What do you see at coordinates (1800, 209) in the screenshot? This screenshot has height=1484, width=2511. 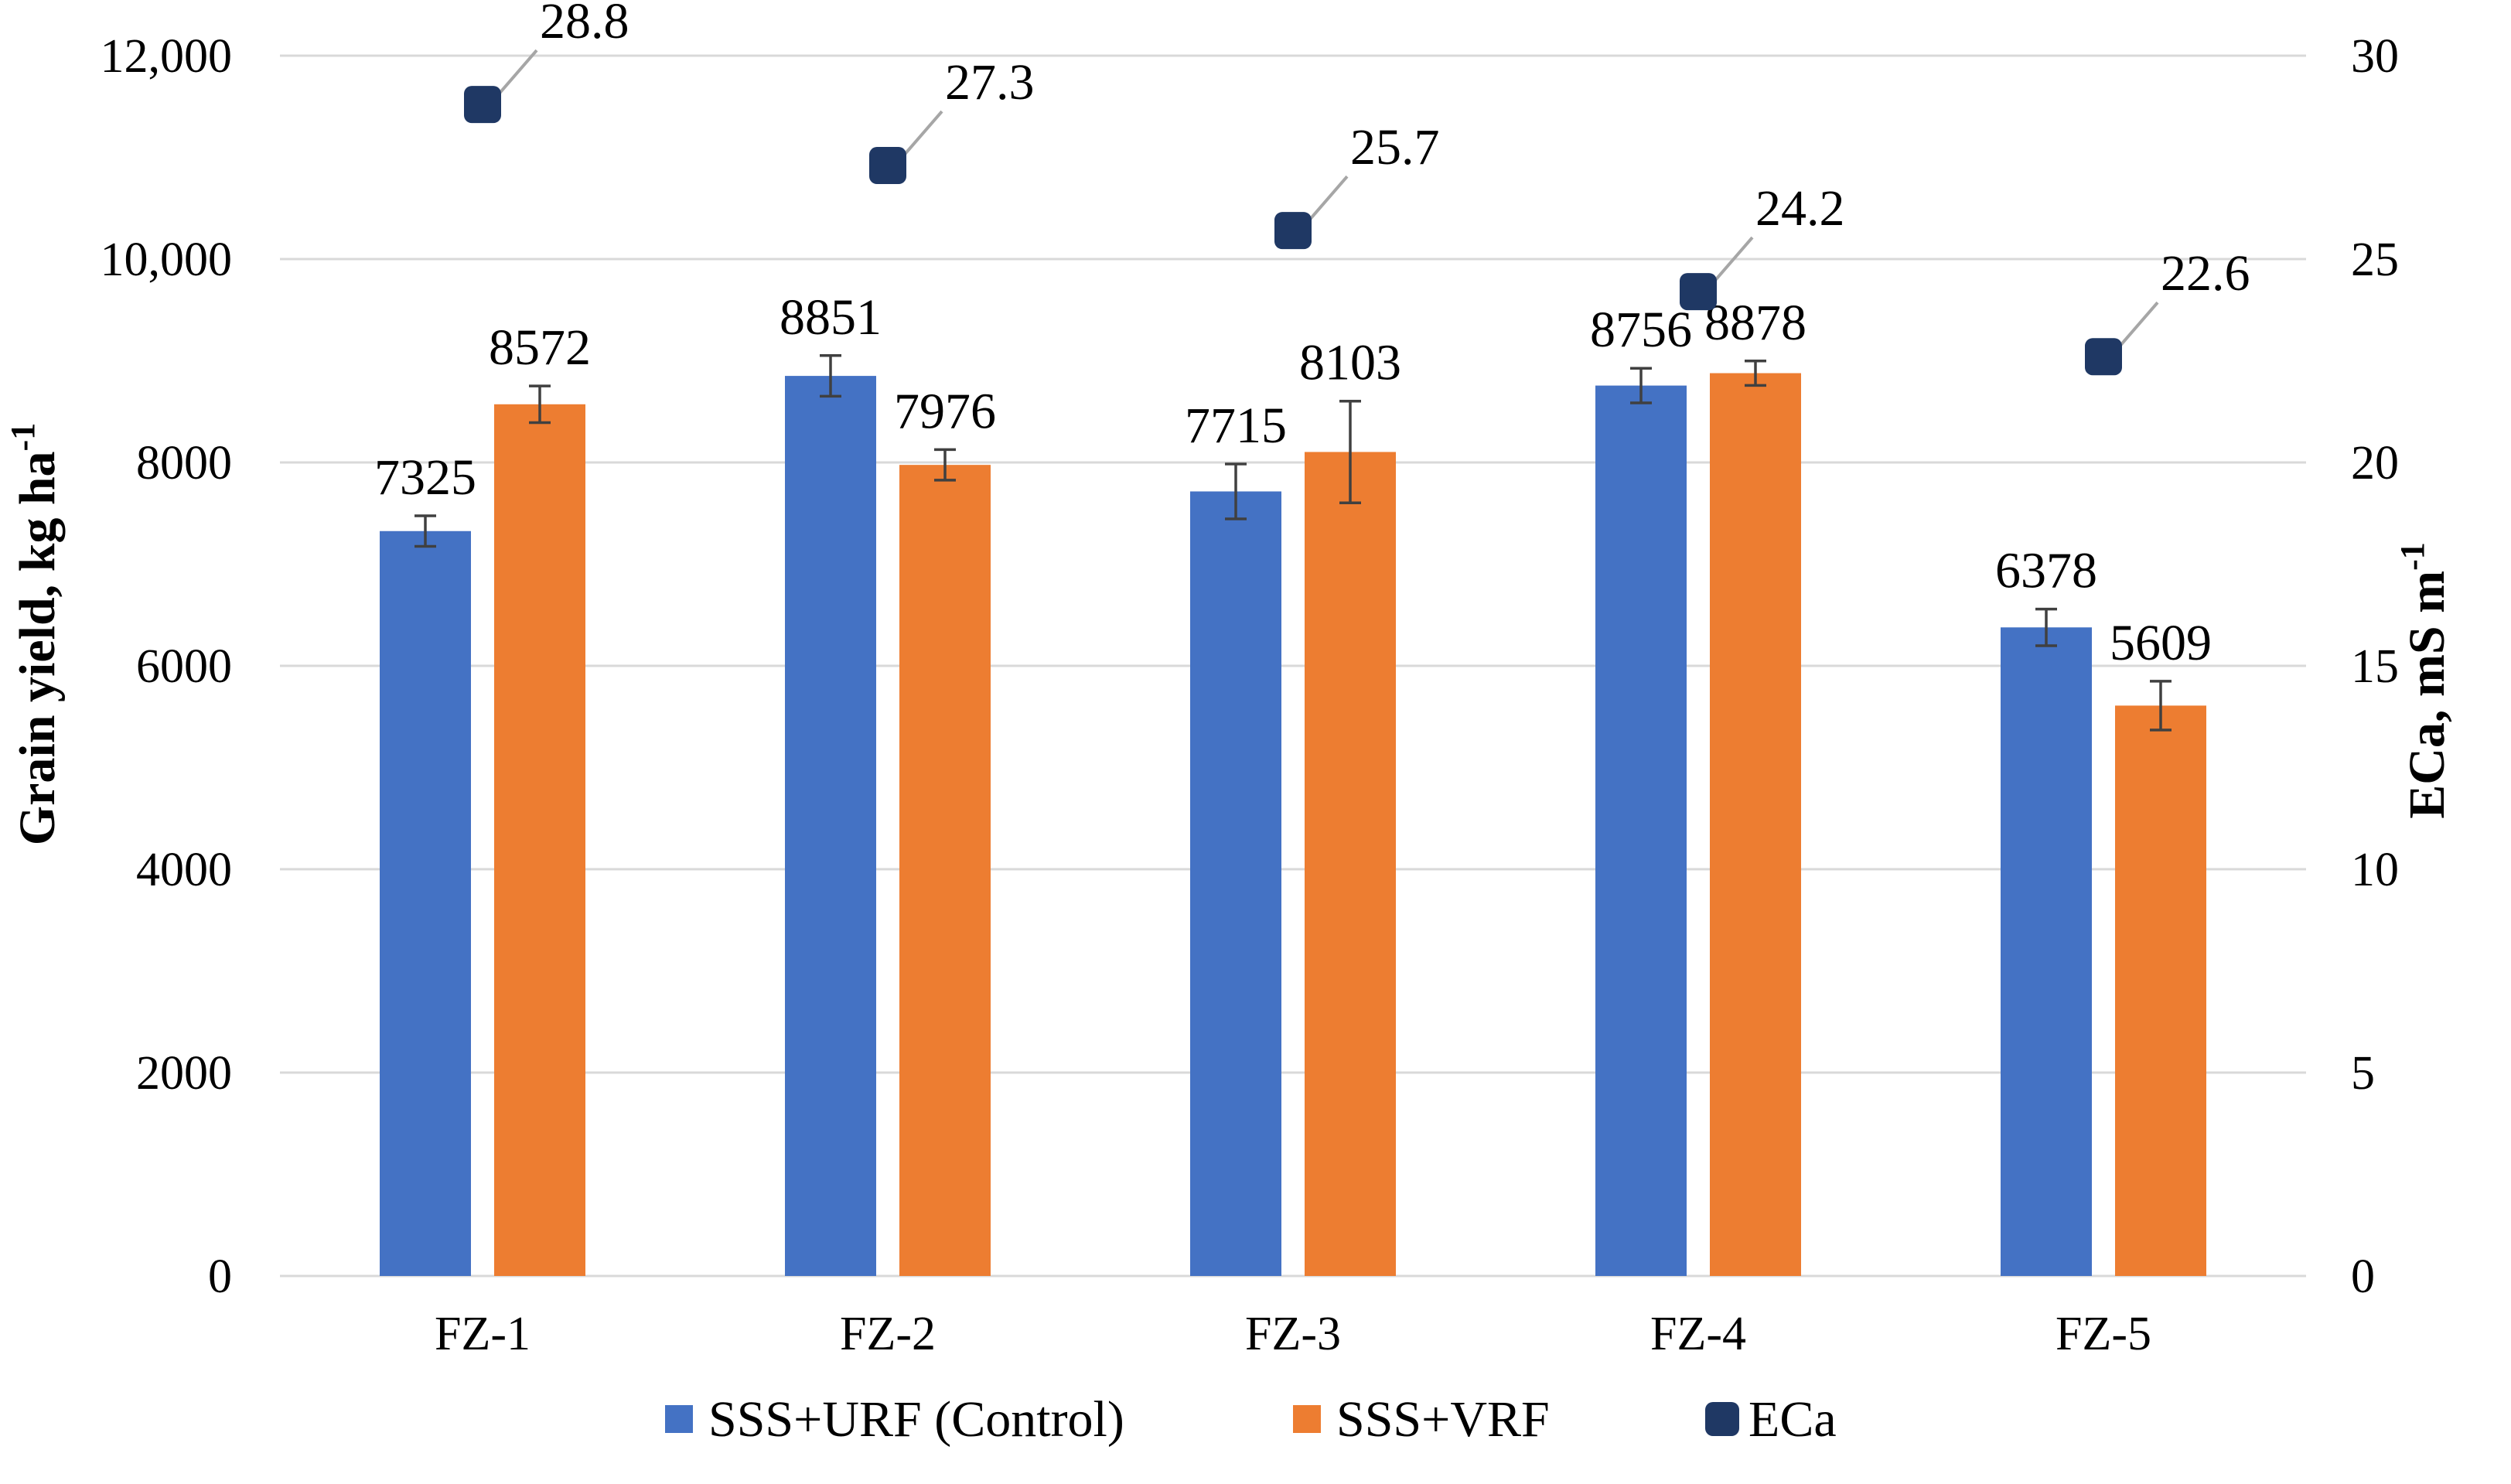 I see `eca-data-label: 24.2` at bounding box center [1800, 209].